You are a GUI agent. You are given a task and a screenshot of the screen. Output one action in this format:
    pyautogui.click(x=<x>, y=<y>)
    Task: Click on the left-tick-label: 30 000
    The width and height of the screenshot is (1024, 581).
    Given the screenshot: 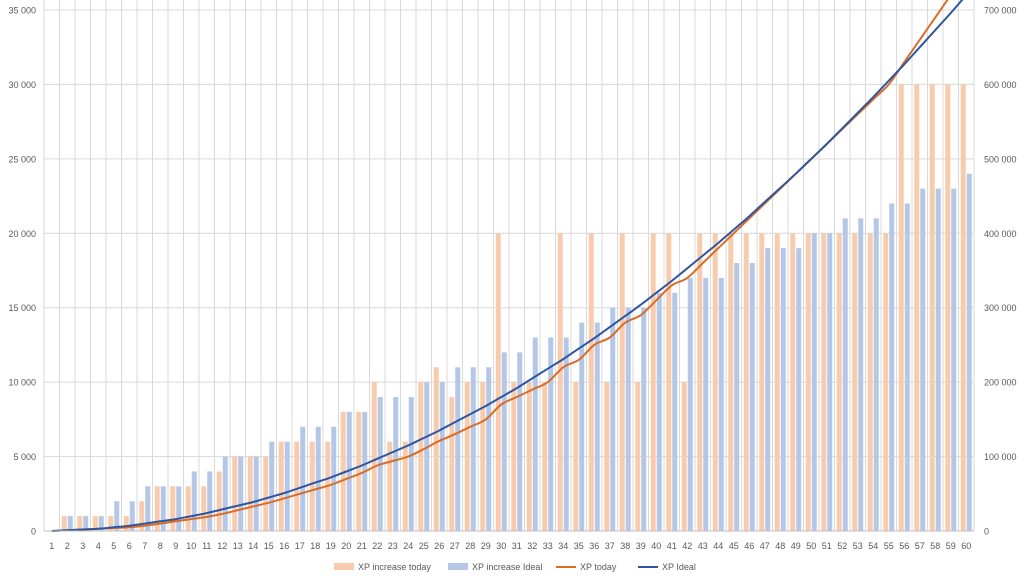 What is the action you would take?
    pyautogui.click(x=22, y=85)
    